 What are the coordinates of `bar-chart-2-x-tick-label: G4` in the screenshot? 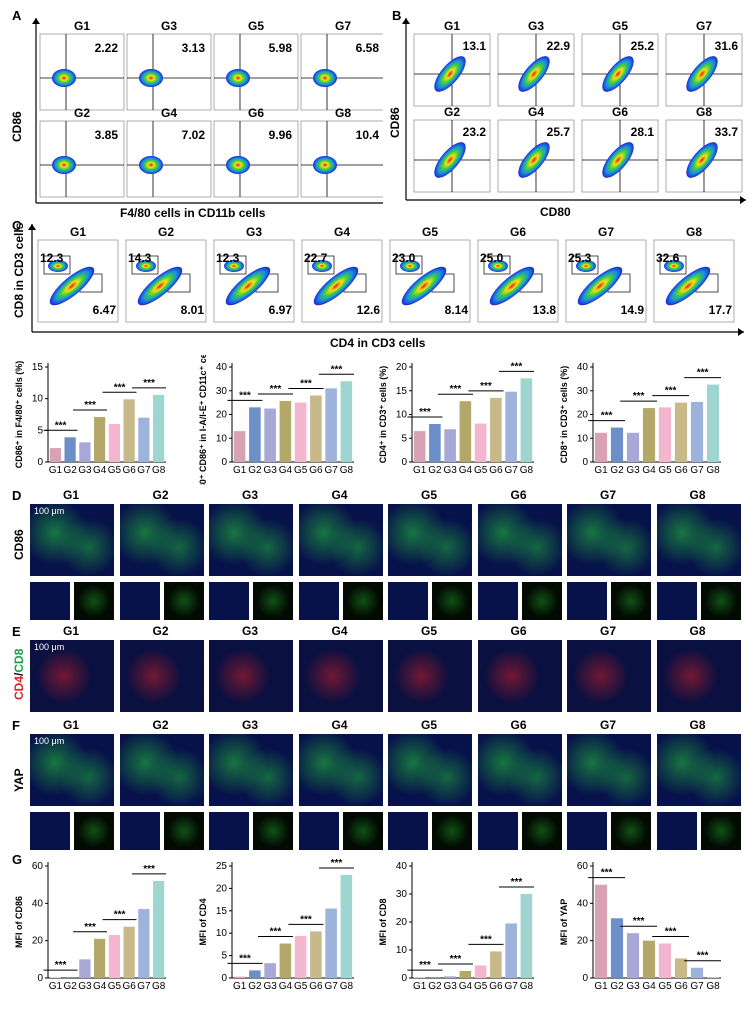 It's located at (286, 470).